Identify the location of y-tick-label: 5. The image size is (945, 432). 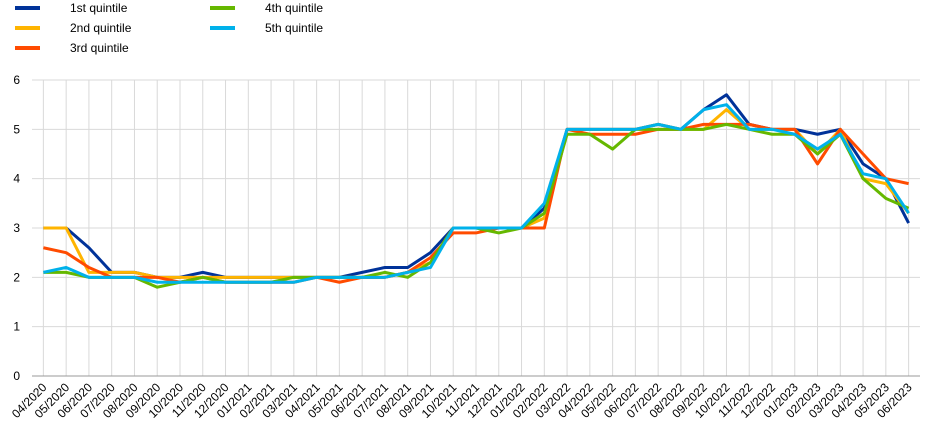
(16, 129).